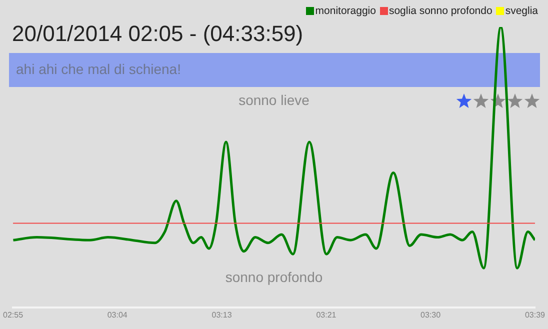 Image resolution: width=548 pixels, height=329 pixels. Describe the element at coordinates (440, 11) in the screenshot. I see `legend-label: soglia sonno profondo` at that location.